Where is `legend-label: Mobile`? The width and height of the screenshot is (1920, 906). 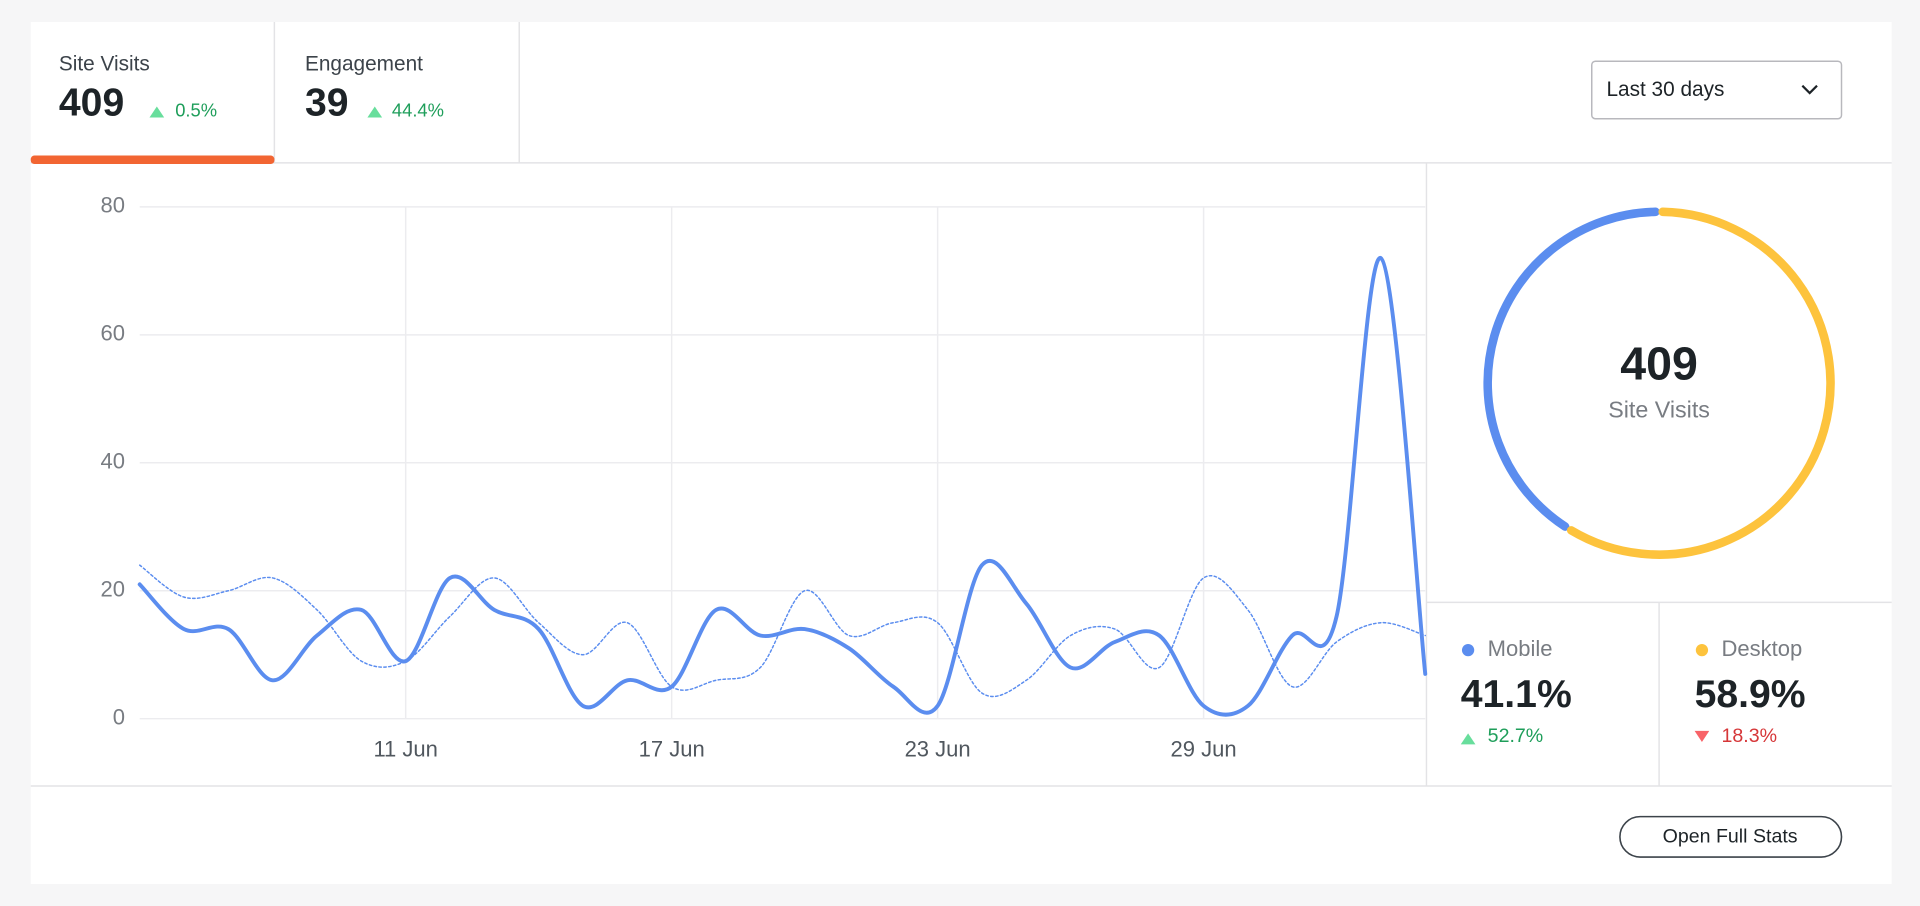
legend-label: Mobile is located at coordinates (1520, 648).